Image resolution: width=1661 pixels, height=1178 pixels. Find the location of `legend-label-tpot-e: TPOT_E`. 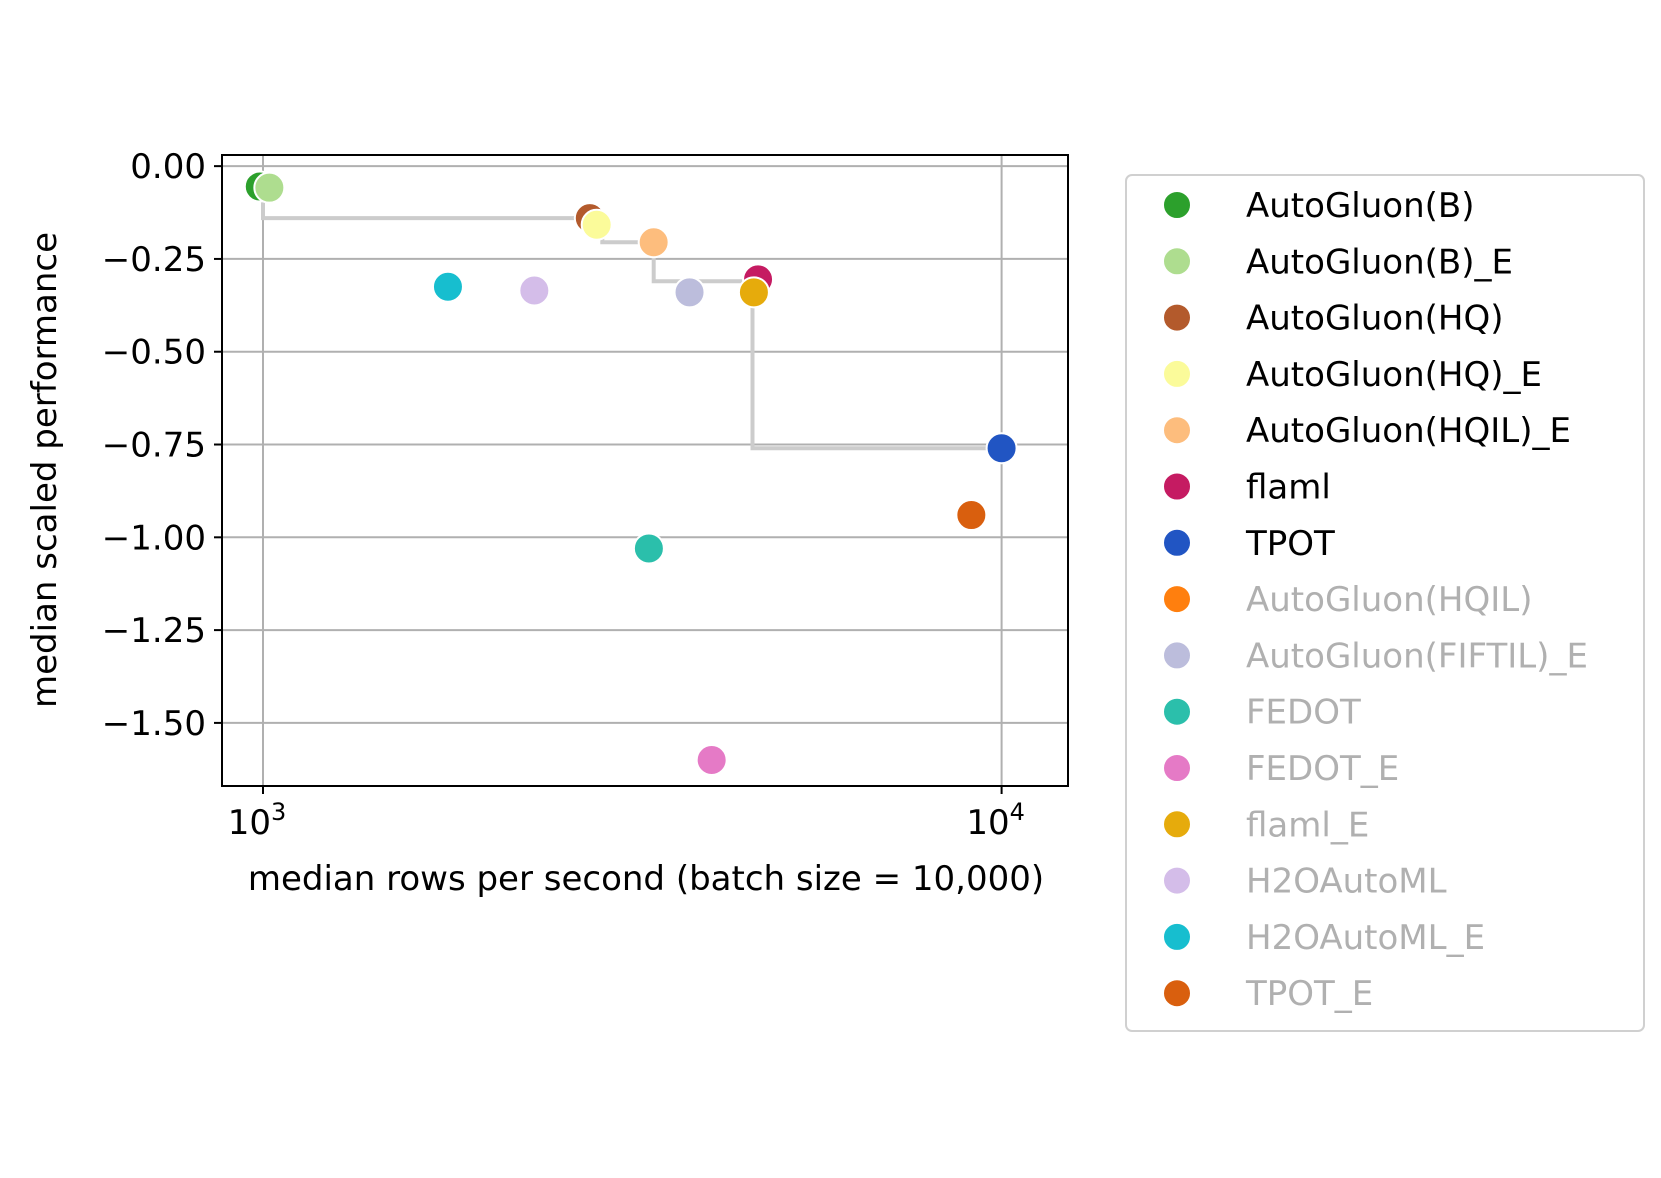

legend-label-tpot-e: TPOT_E is located at coordinates (1309, 994).